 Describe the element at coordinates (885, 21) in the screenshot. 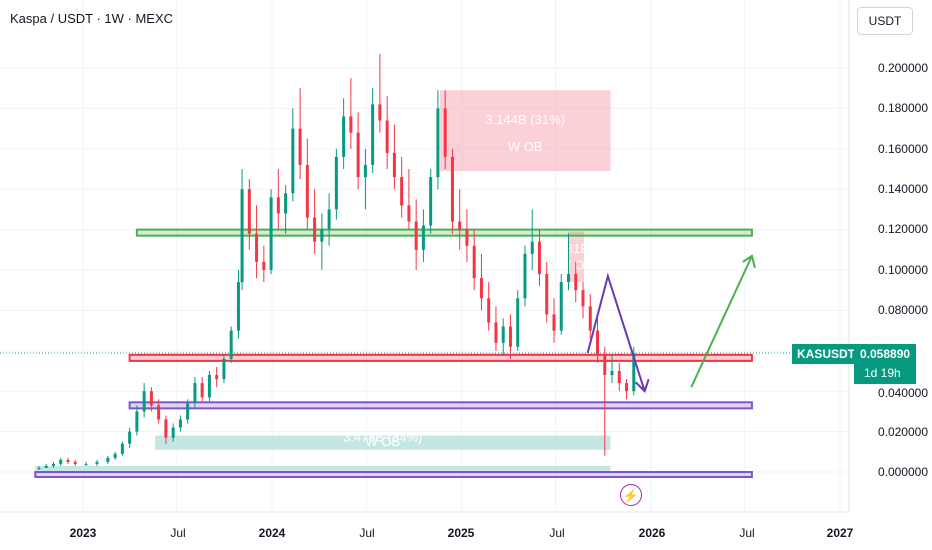

I see `currency-selector: USDT` at that location.